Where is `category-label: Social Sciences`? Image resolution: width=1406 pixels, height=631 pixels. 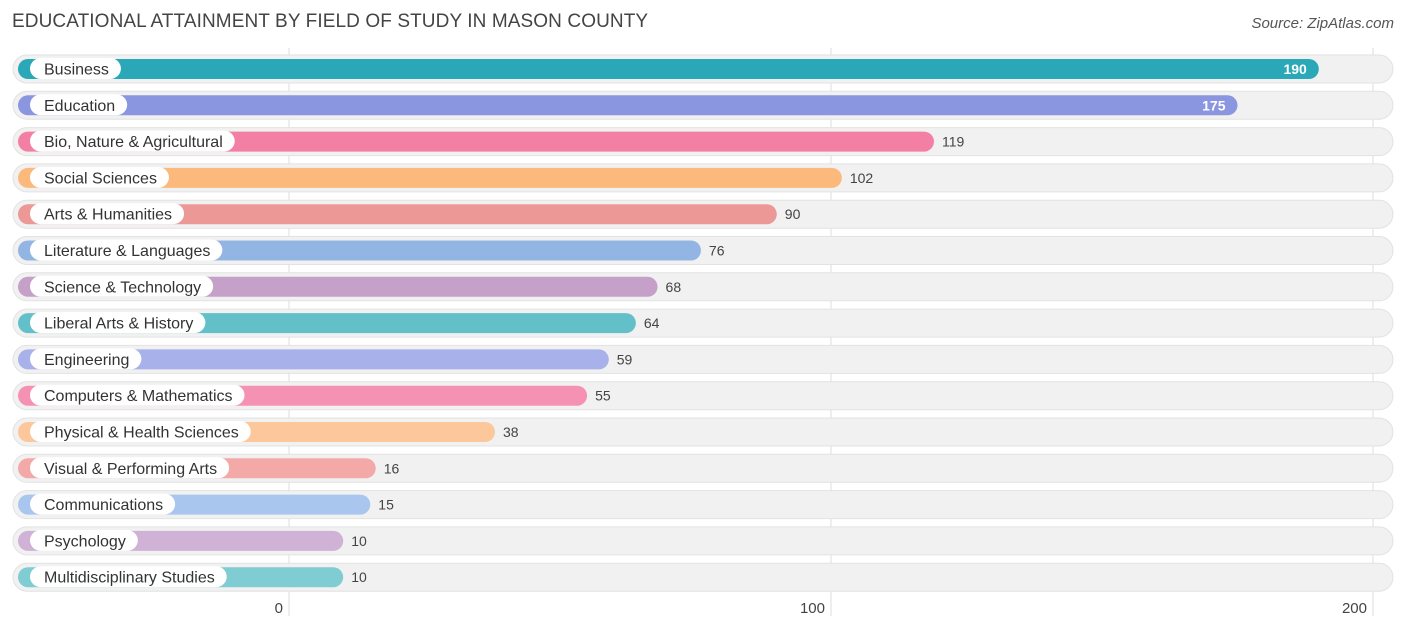 category-label: Social Sciences is located at coordinates (100, 178).